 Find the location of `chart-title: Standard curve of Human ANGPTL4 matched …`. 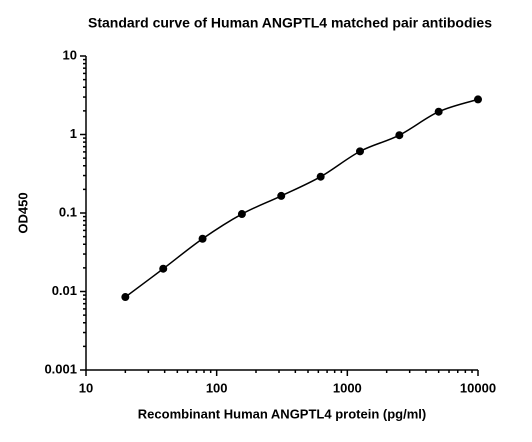

chart-title: Standard curve of Human ANGPTL4 matched … is located at coordinates (290, 23).